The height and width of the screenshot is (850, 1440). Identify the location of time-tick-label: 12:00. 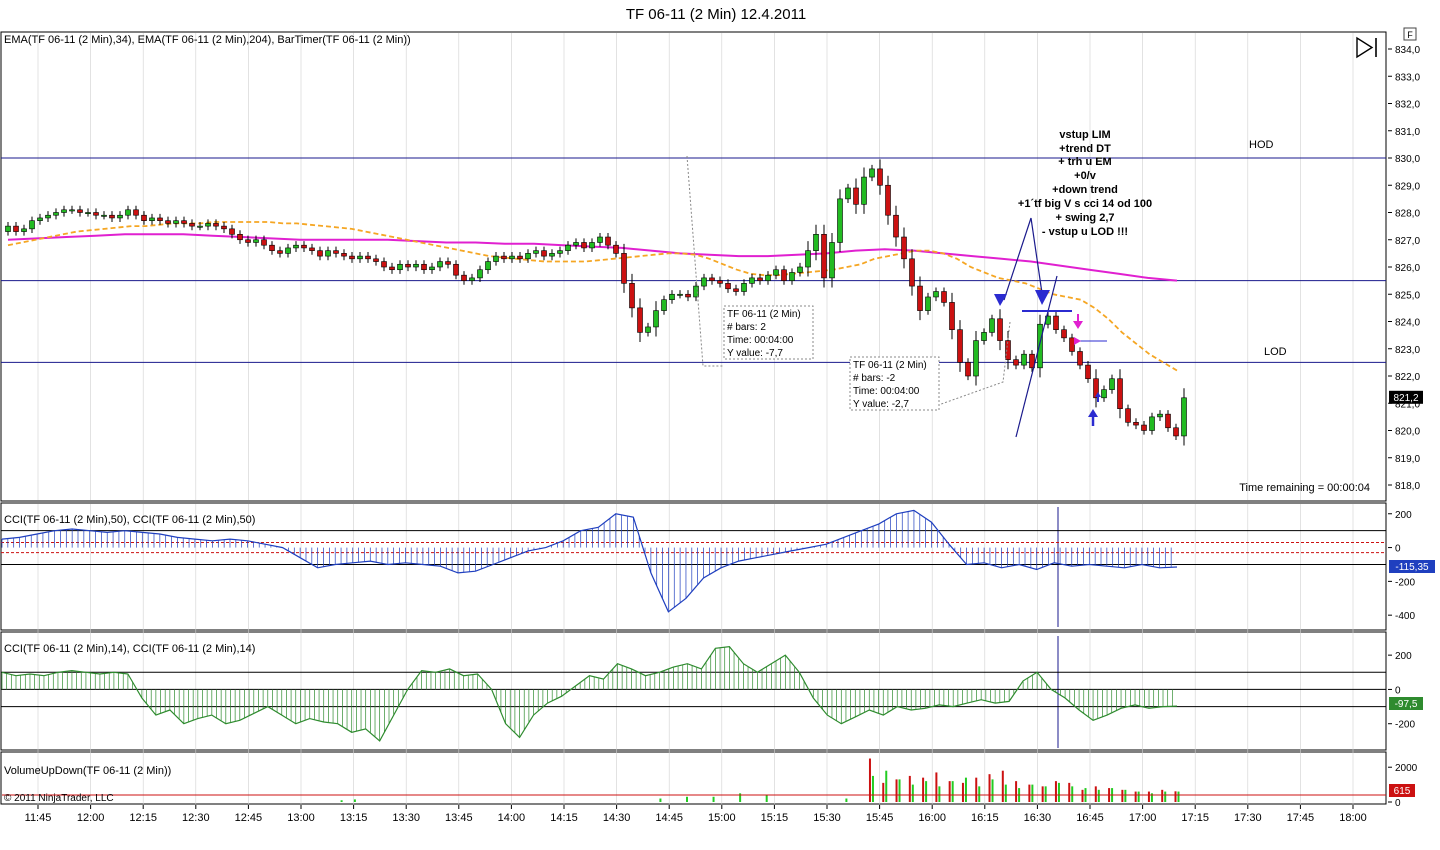
(91, 818).